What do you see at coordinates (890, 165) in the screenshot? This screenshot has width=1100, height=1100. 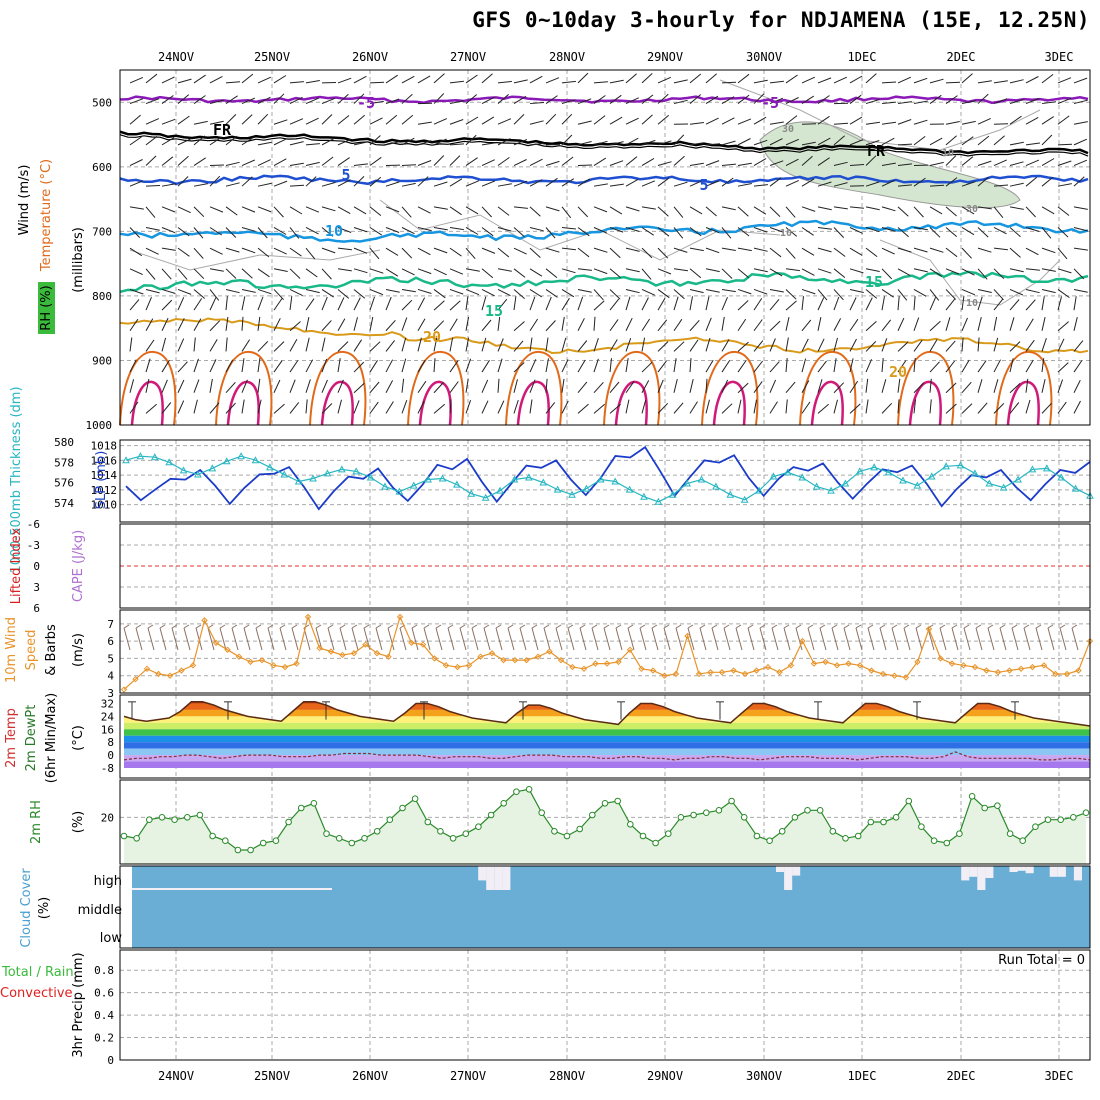 I see `rh-shaded-area` at bounding box center [890, 165].